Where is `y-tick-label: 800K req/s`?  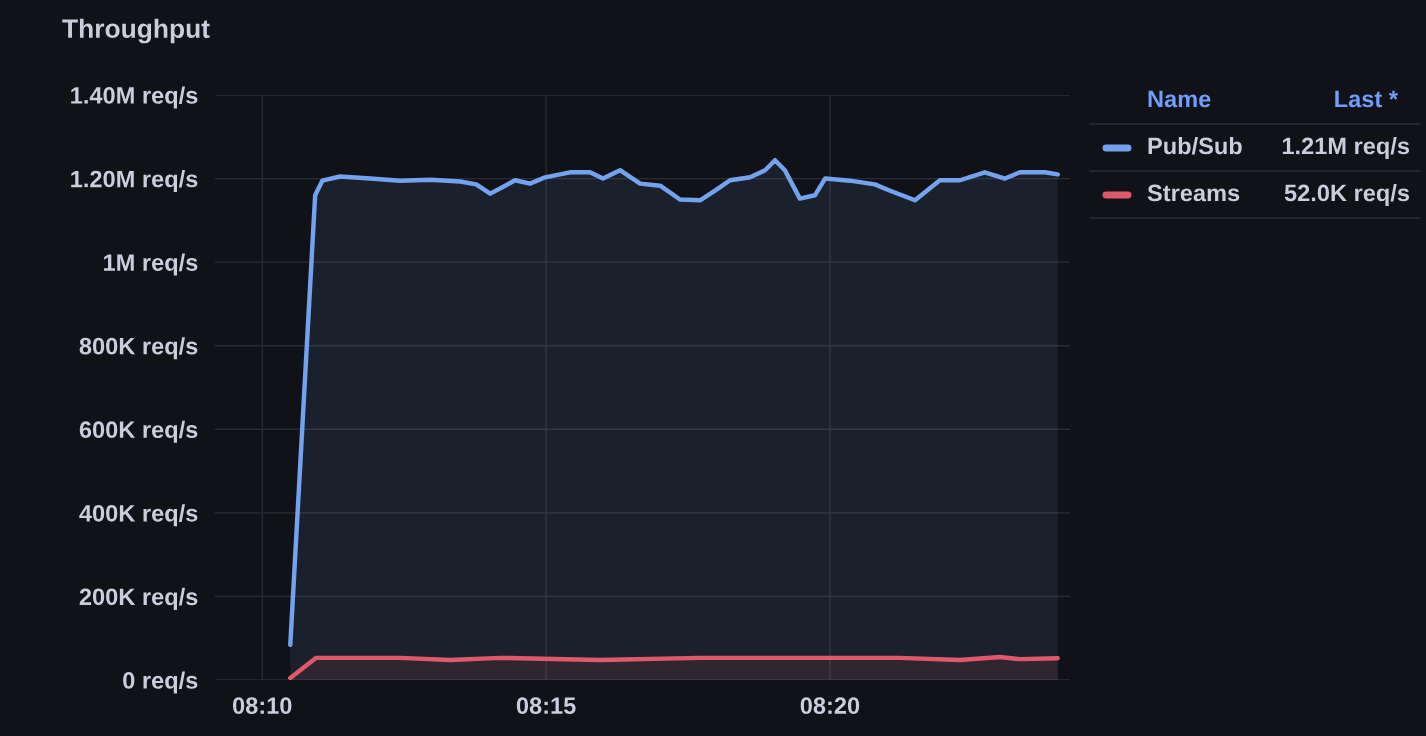
y-tick-label: 800K req/s is located at coordinates (138, 348).